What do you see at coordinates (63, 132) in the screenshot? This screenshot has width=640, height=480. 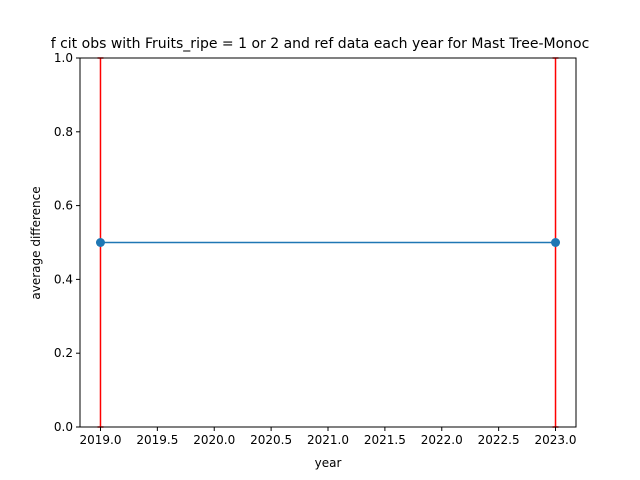 I see `y-tick-label: 0.8` at bounding box center [63, 132].